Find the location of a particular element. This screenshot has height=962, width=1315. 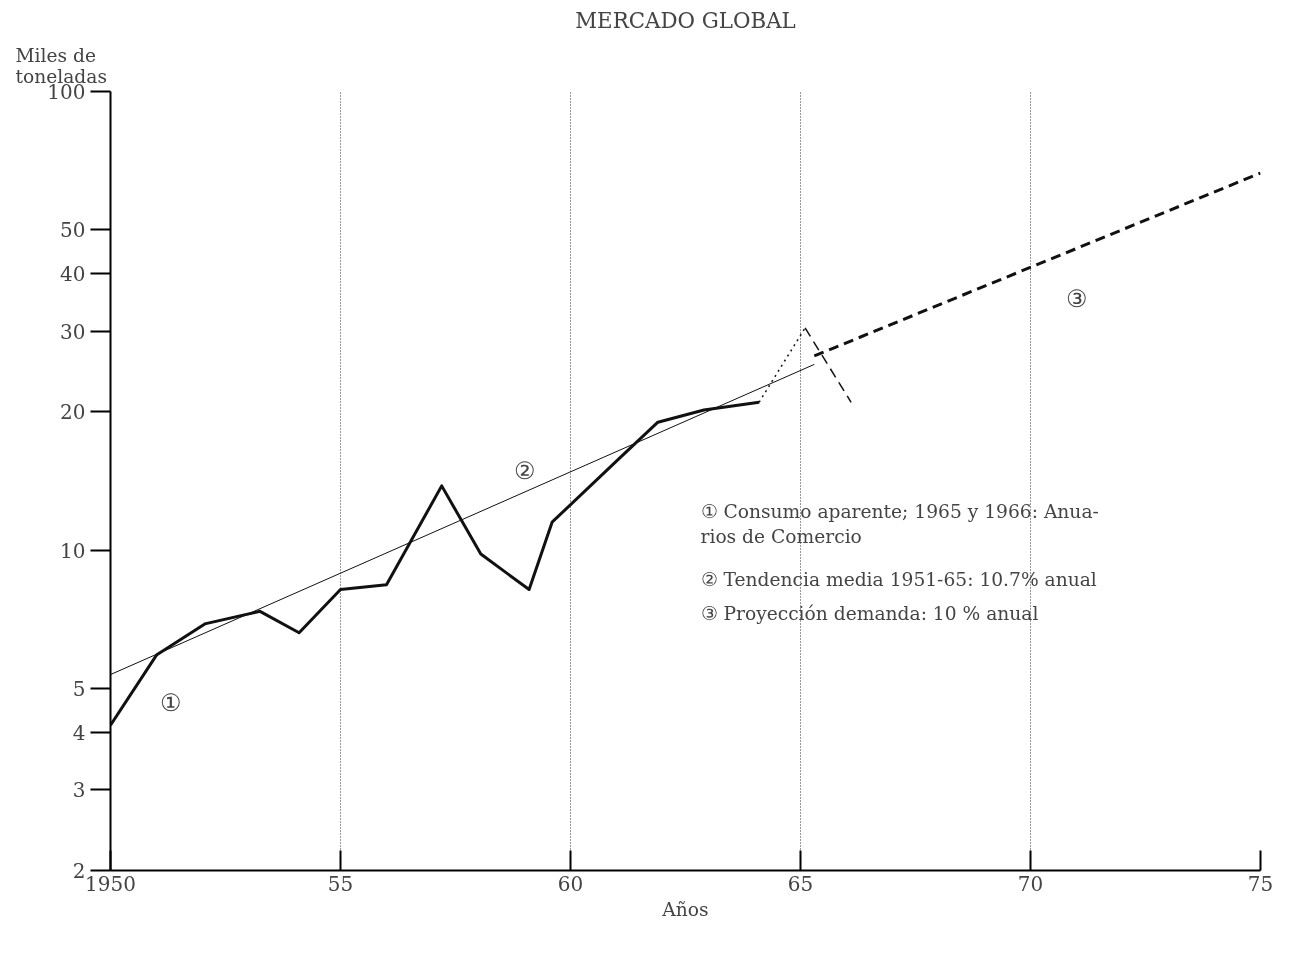

x-tick-label: 60 is located at coordinates (570, 883).